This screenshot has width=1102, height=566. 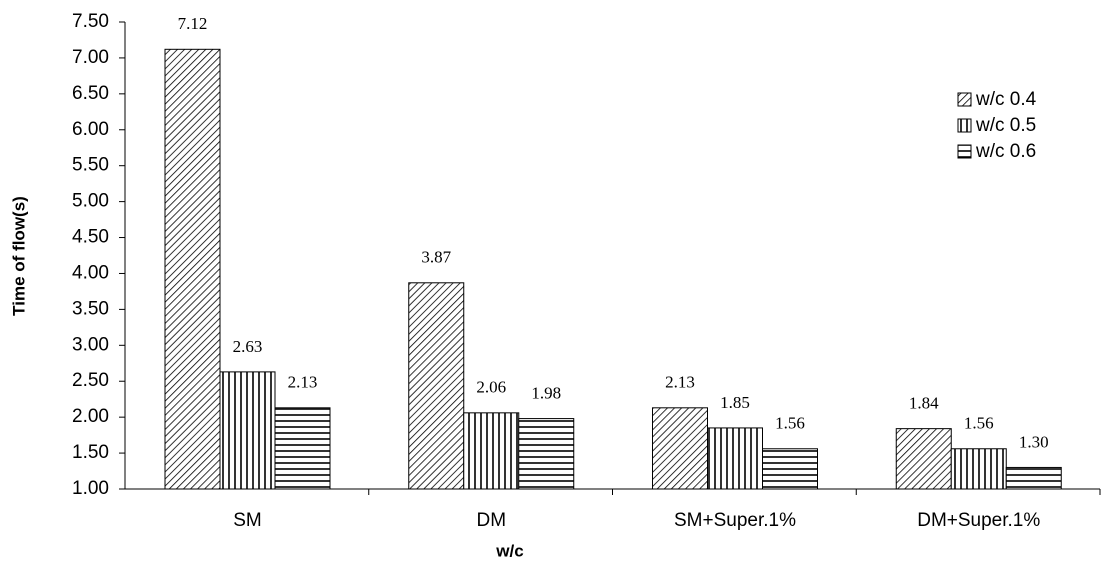 I want to click on y-tick-label: 5.50, so click(x=90, y=165).